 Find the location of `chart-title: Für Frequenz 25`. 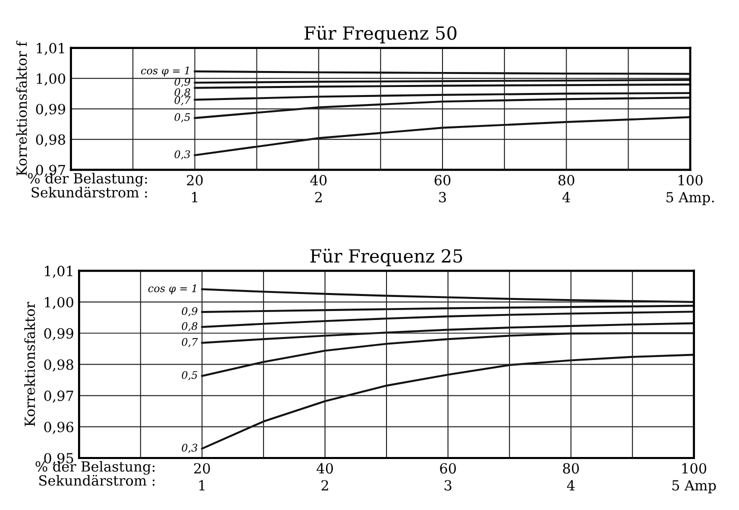

chart-title: Für Frequenz 25 is located at coordinates (386, 257).